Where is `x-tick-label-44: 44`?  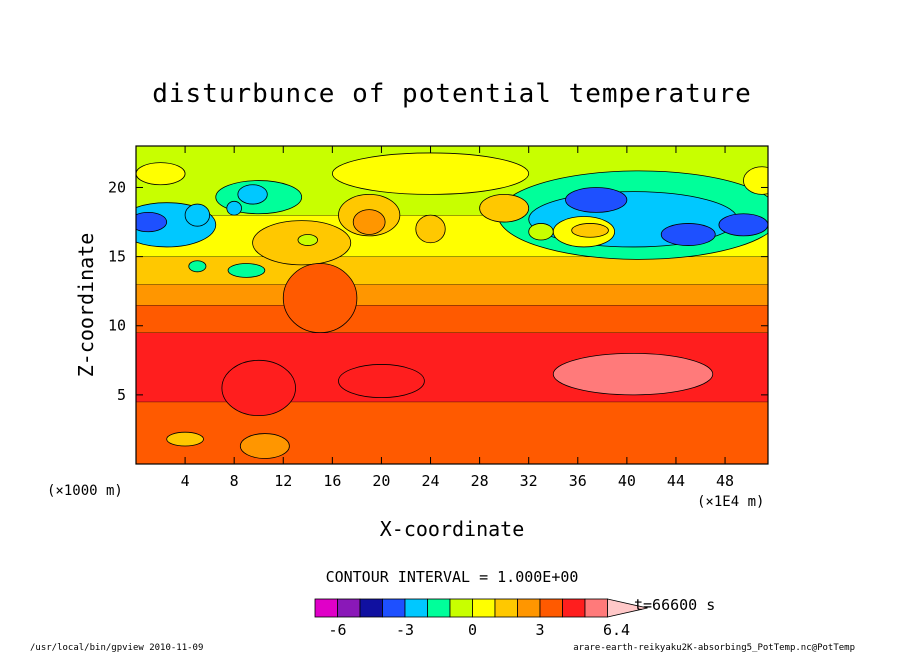 x-tick-label-44: 44 is located at coordinates (676, 481).